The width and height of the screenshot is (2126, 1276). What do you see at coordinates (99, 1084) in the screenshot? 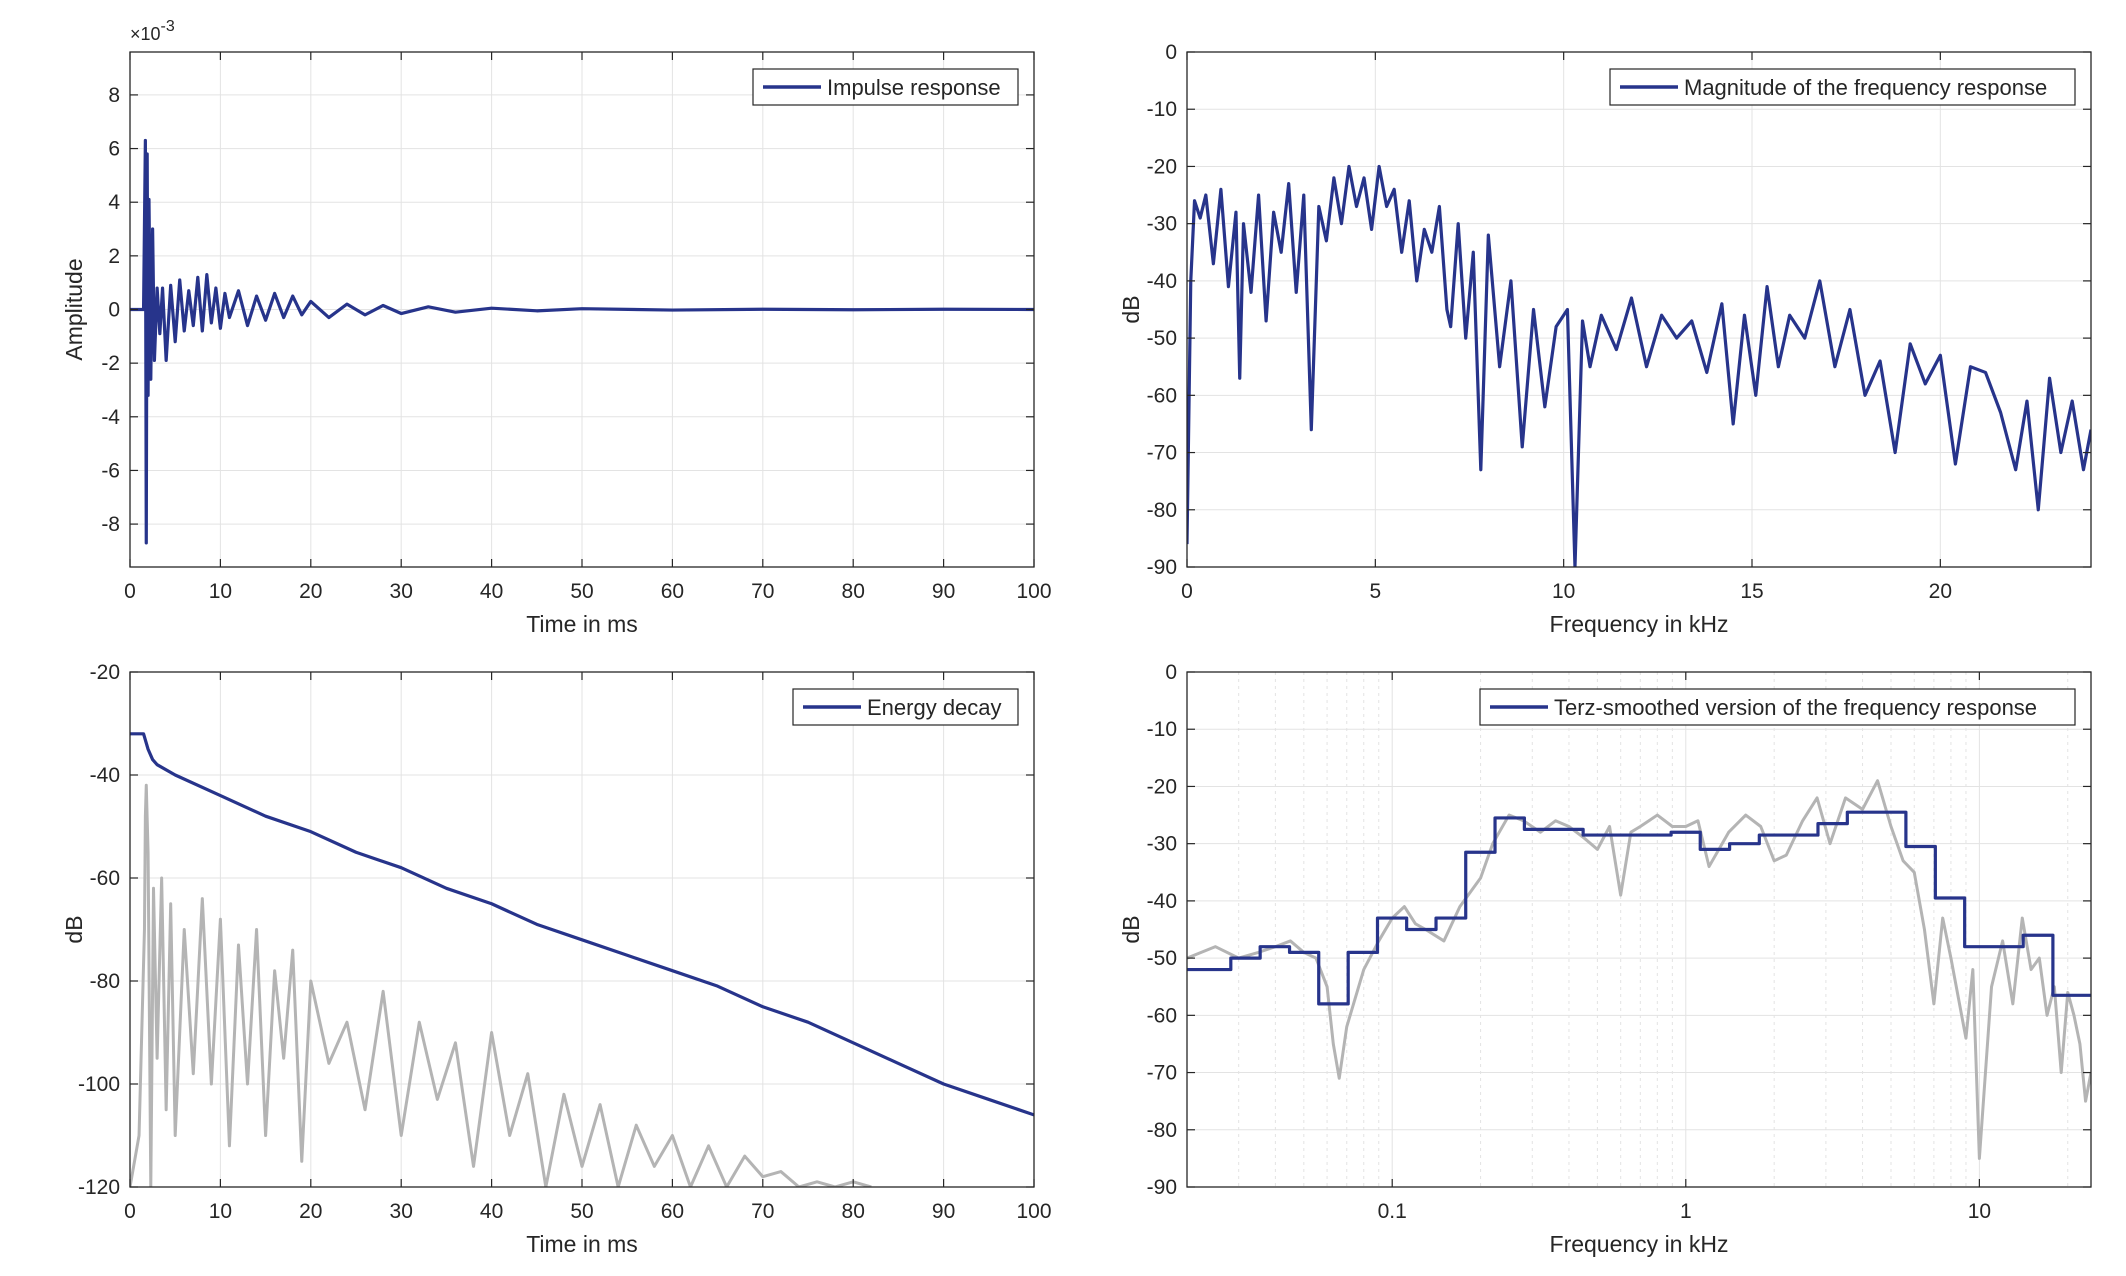
I see `y-tick-label: -100` at bounding box center [99, 1084].